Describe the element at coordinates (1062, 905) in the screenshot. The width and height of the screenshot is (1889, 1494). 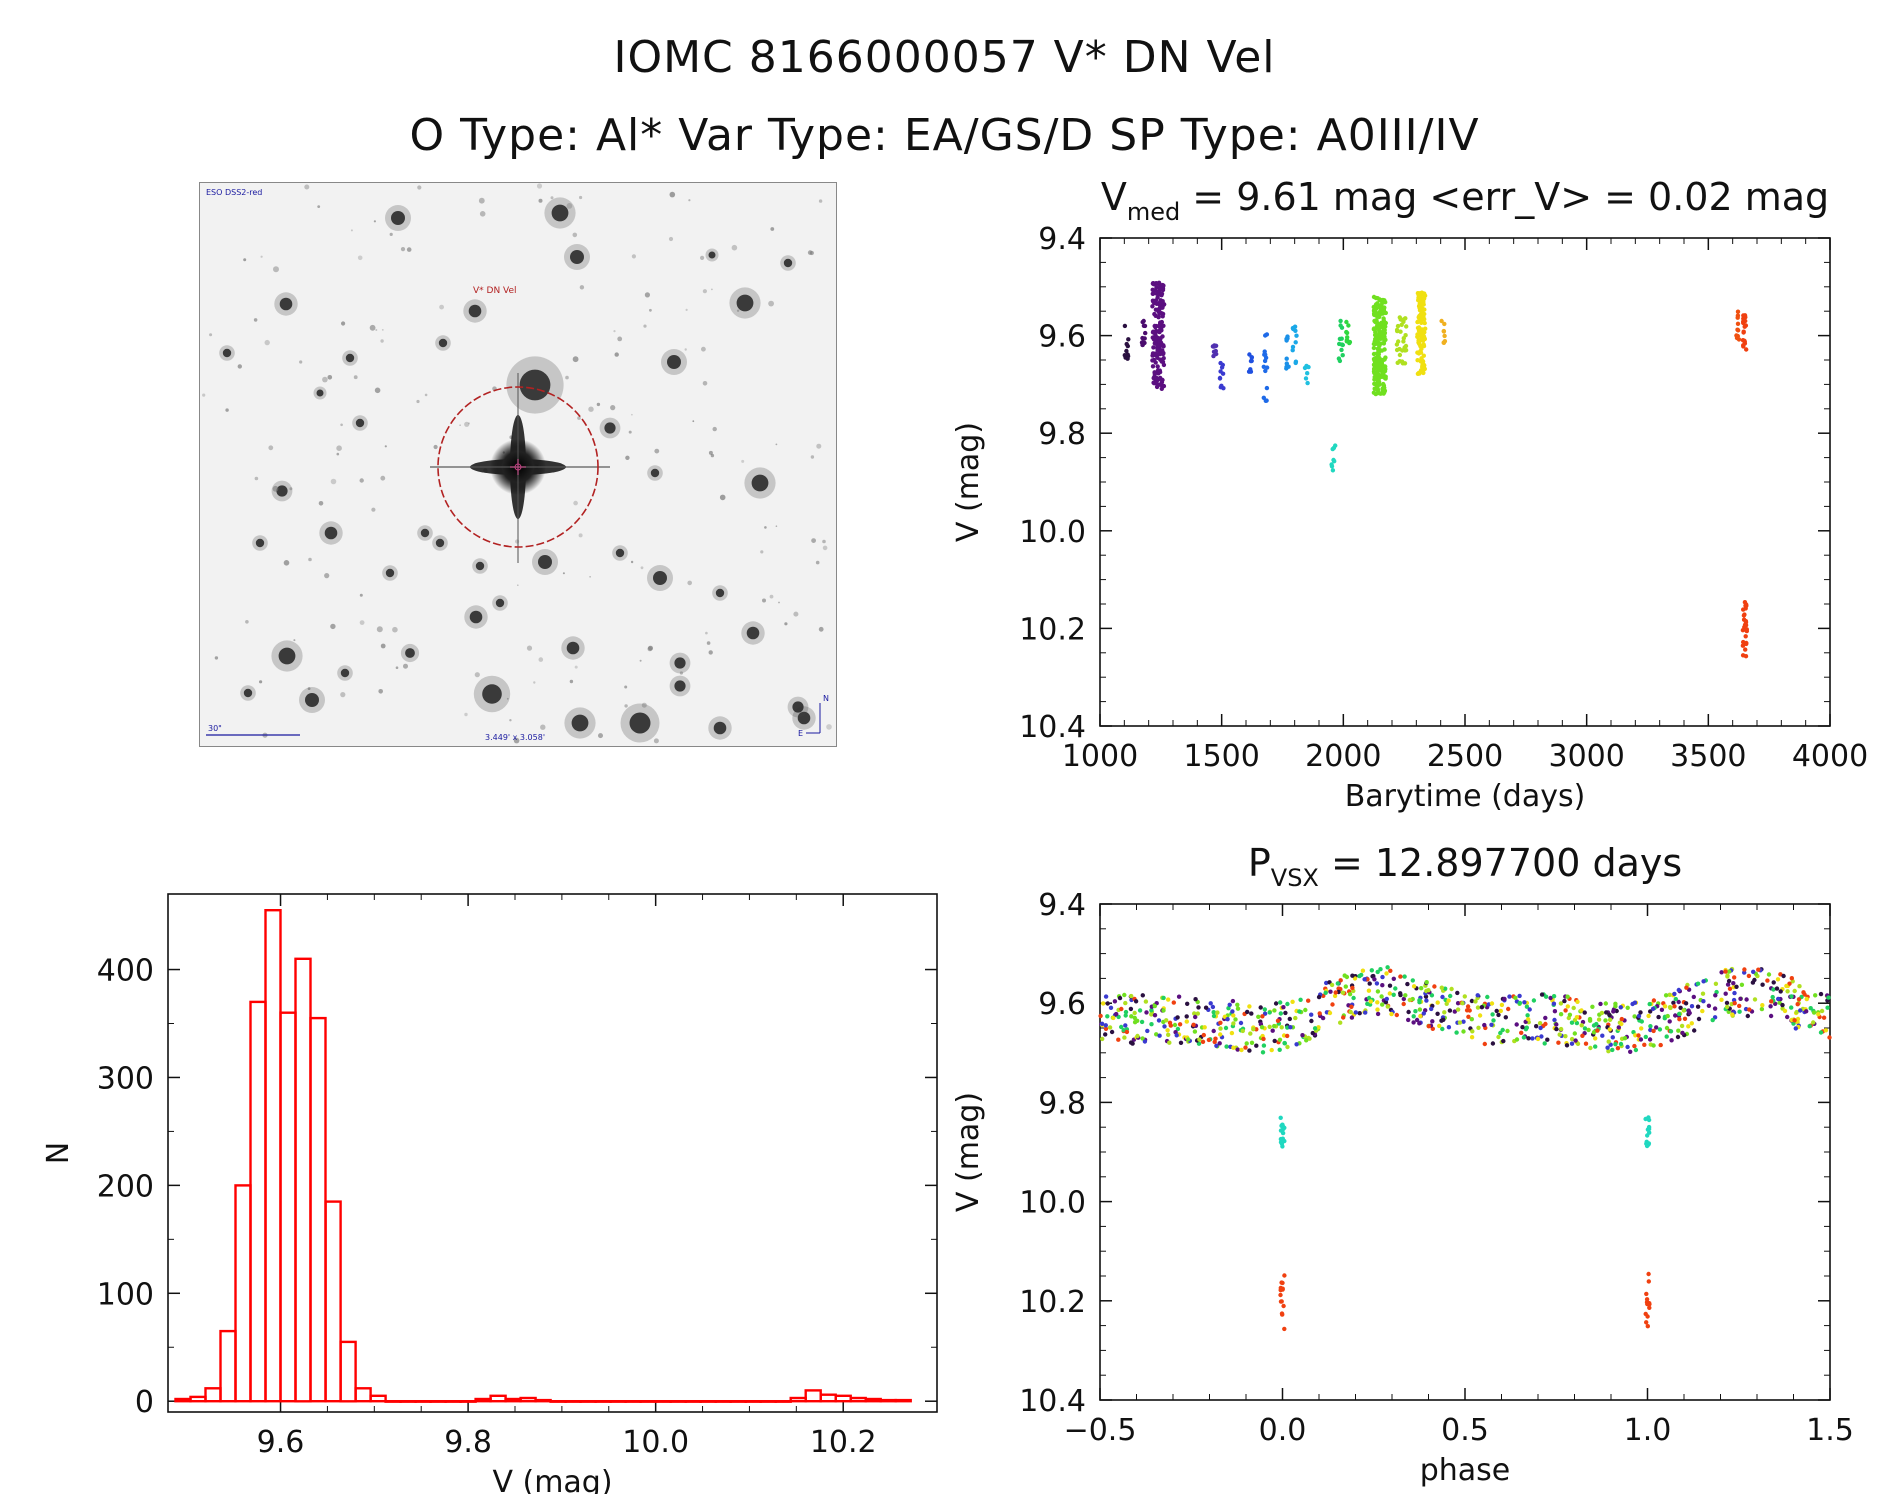
I see `y-tick-label: 9.4` at that location.